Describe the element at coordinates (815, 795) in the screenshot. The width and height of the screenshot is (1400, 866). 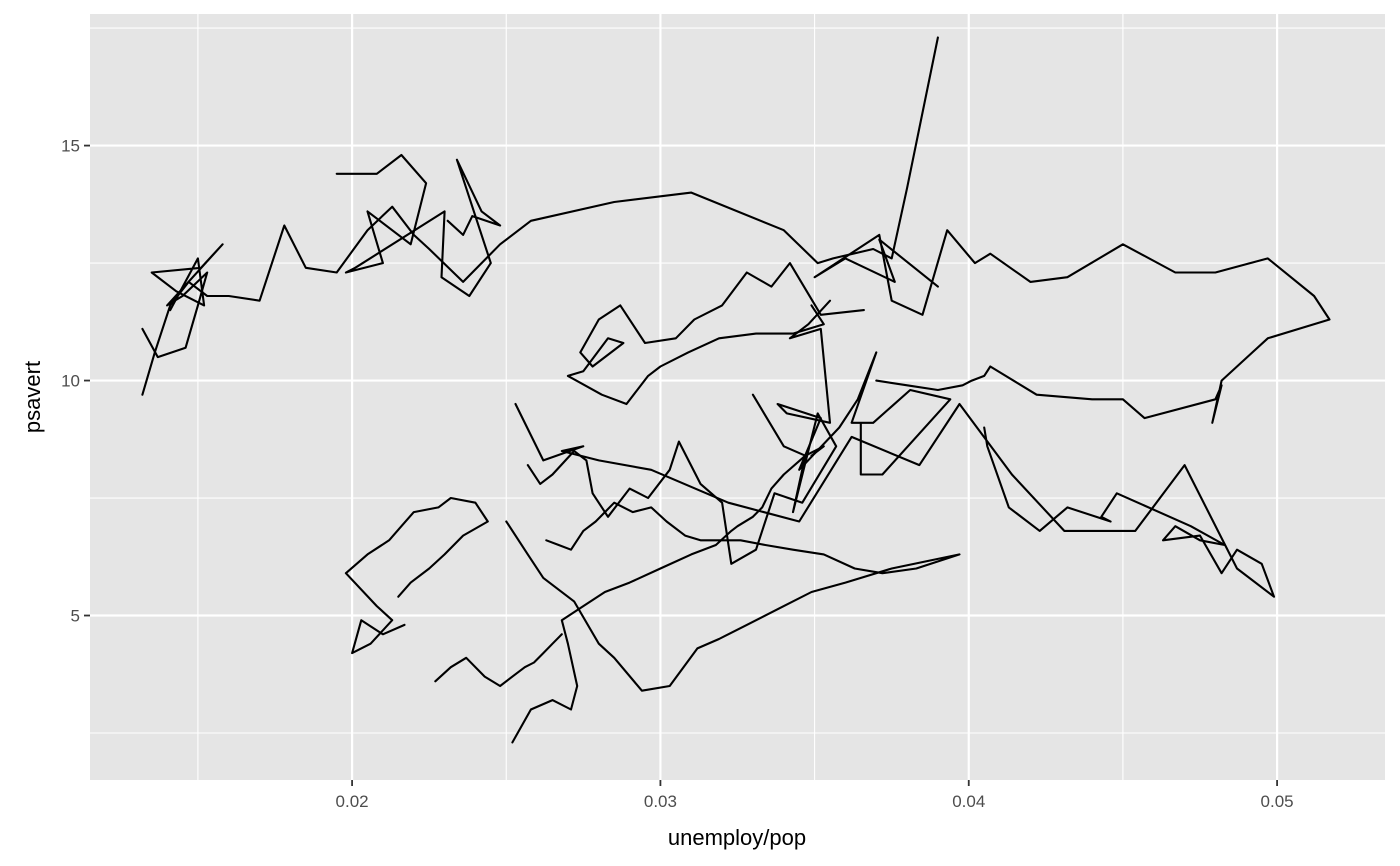
I see `x-axis: 0.02 0.03 0.04 0.05` at that location.